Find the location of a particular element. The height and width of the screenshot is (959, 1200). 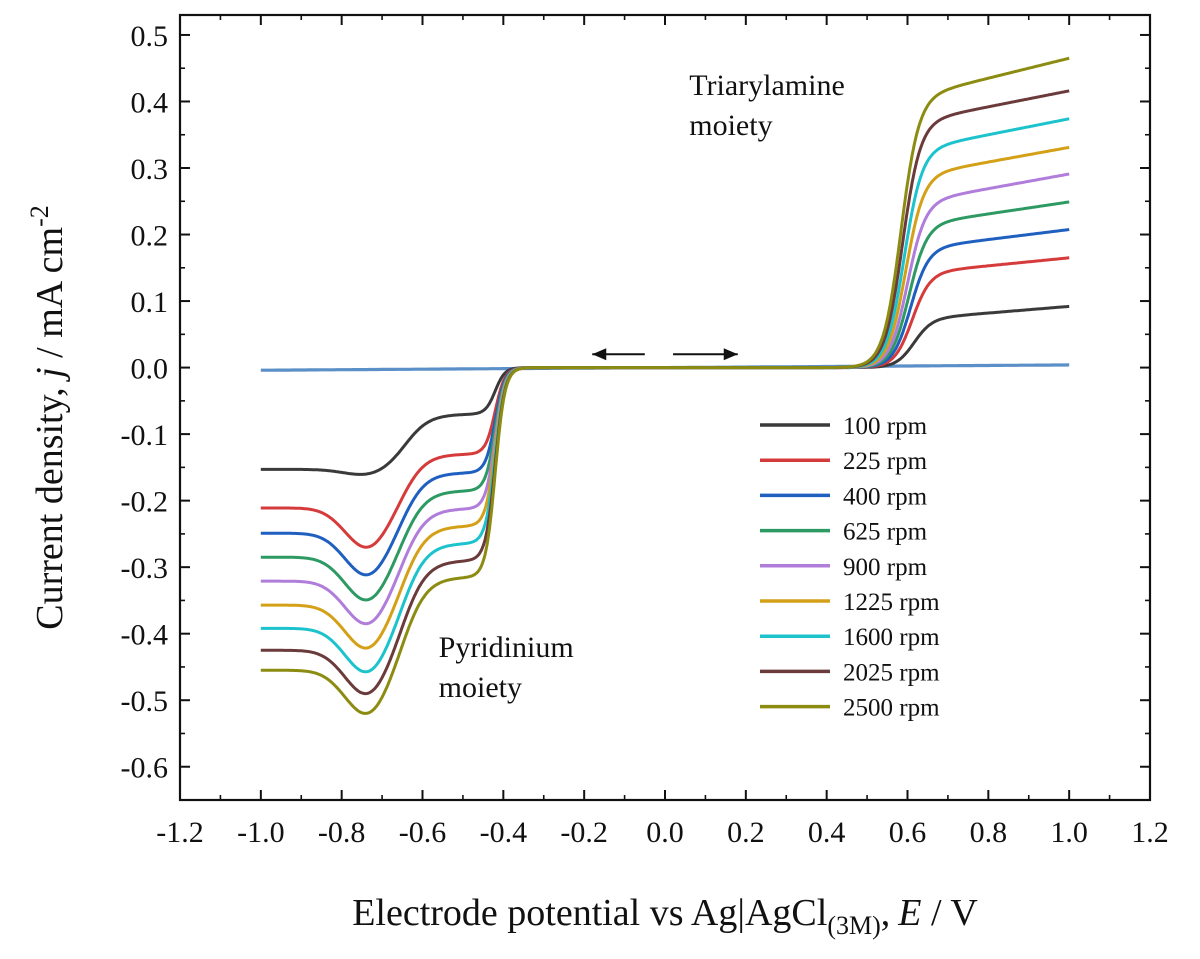

legend-label: 1600 rpm is located at coordinates (891, 637).